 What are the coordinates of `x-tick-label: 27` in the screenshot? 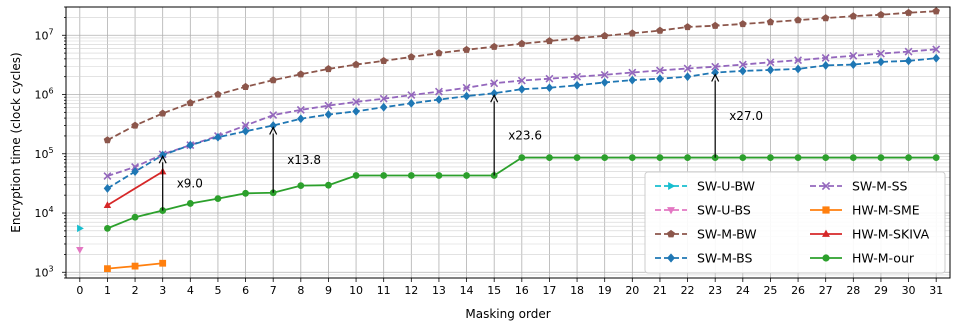 It's located at (826, 290).